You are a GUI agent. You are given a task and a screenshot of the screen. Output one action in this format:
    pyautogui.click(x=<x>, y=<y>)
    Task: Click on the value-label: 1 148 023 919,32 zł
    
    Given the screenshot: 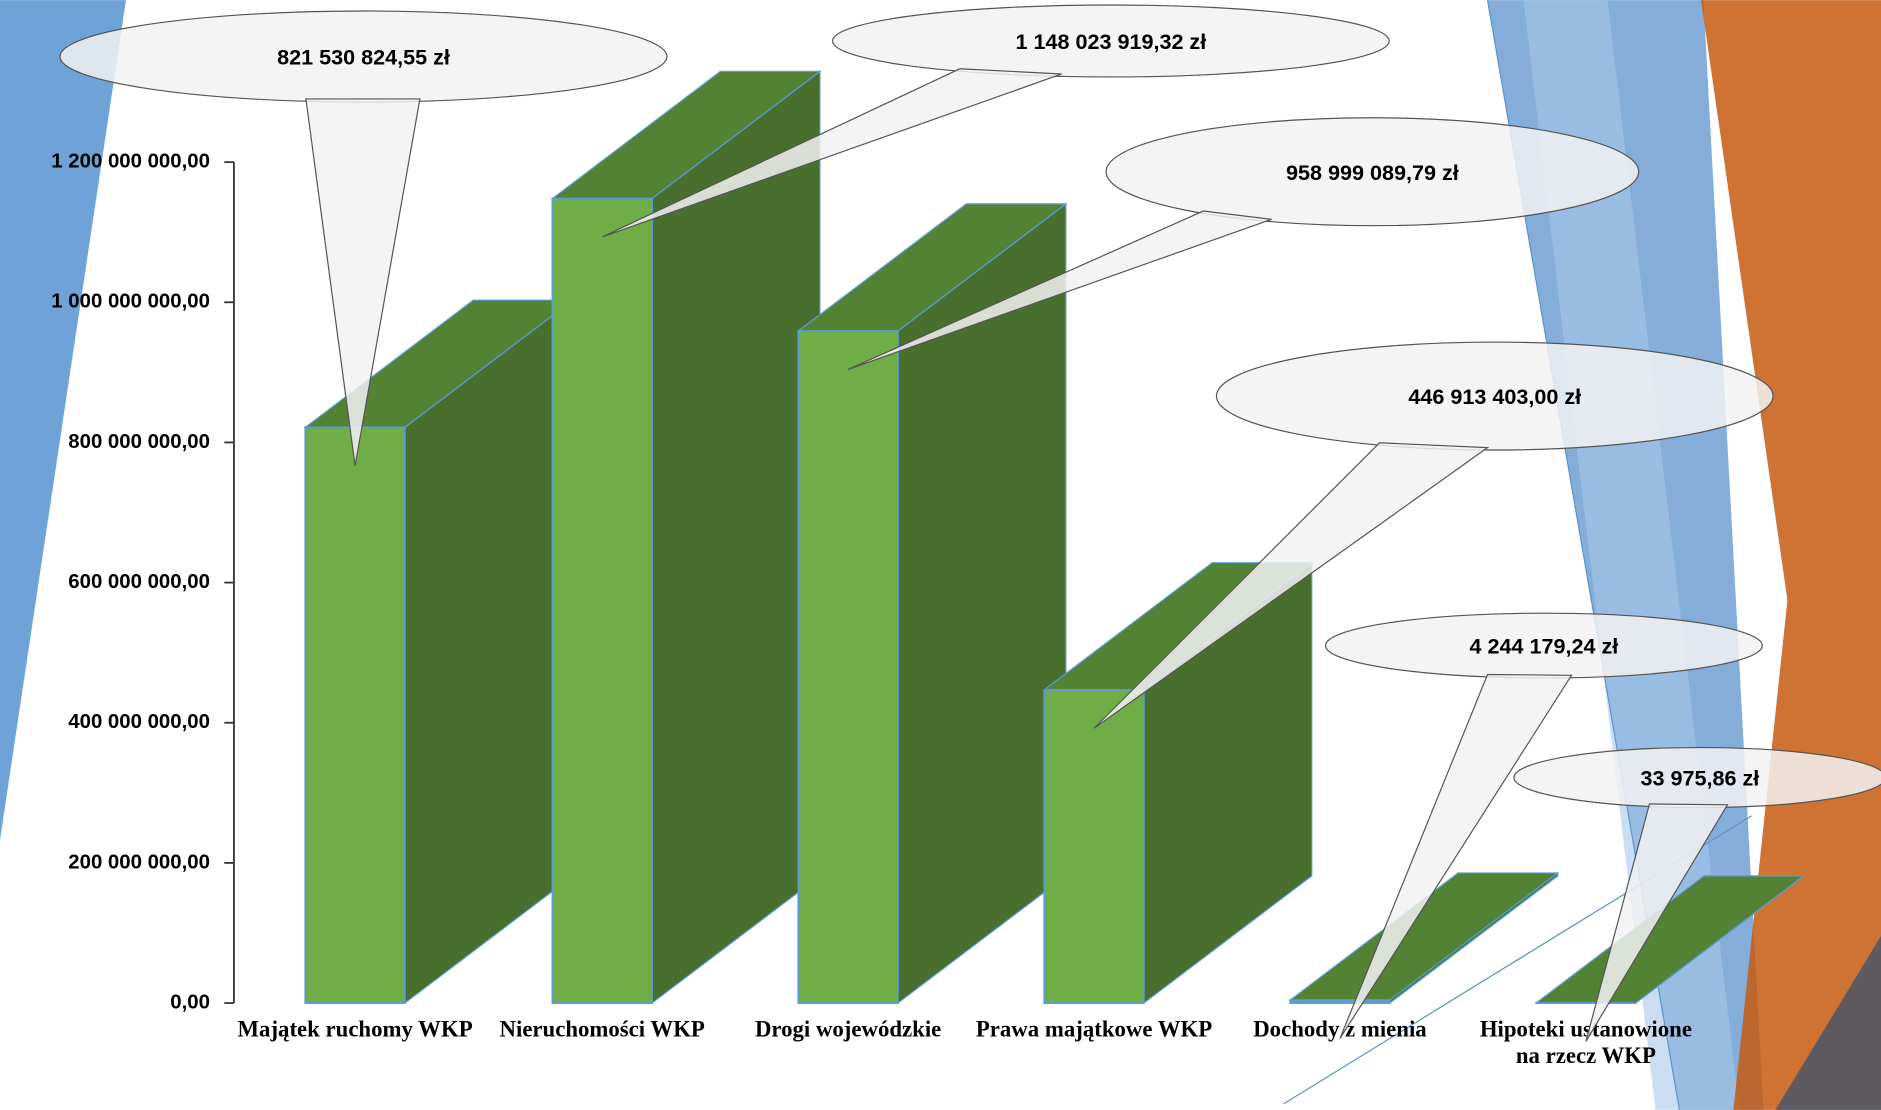 What is the action you would take?
    pyautogui.click(x=1110, y=41)
    